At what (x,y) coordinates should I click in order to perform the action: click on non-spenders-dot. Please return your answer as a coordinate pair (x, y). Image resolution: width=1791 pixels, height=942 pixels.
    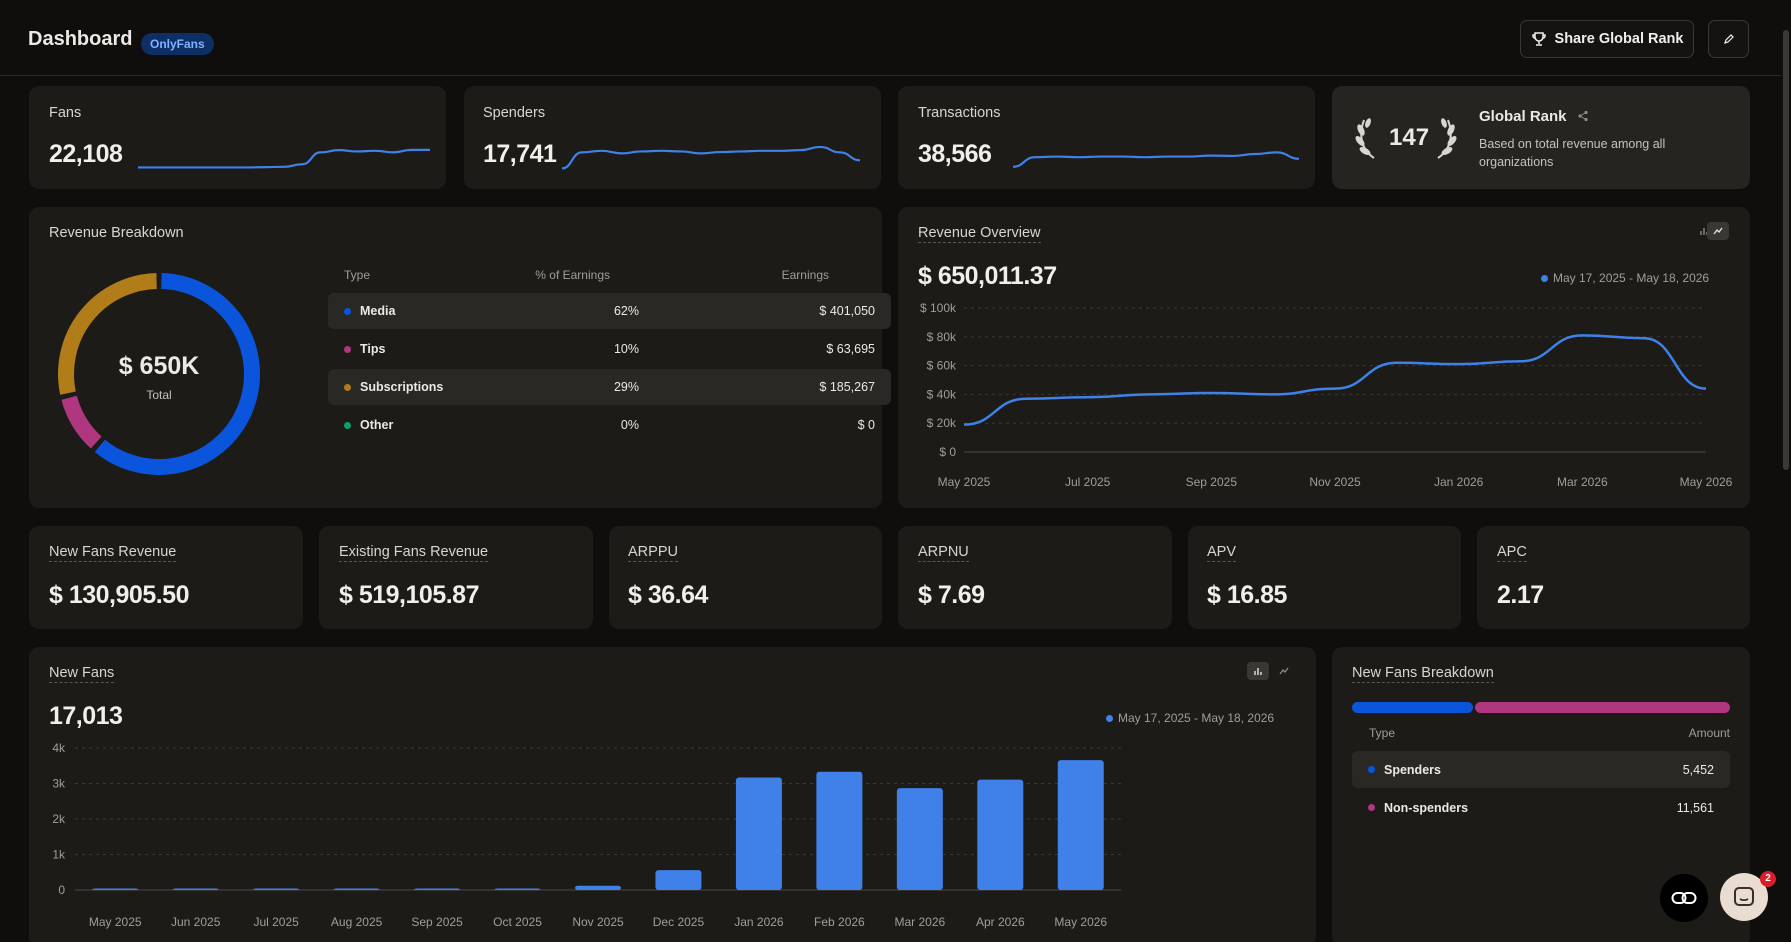
    Looking at the image, I should click on (1371, 807).